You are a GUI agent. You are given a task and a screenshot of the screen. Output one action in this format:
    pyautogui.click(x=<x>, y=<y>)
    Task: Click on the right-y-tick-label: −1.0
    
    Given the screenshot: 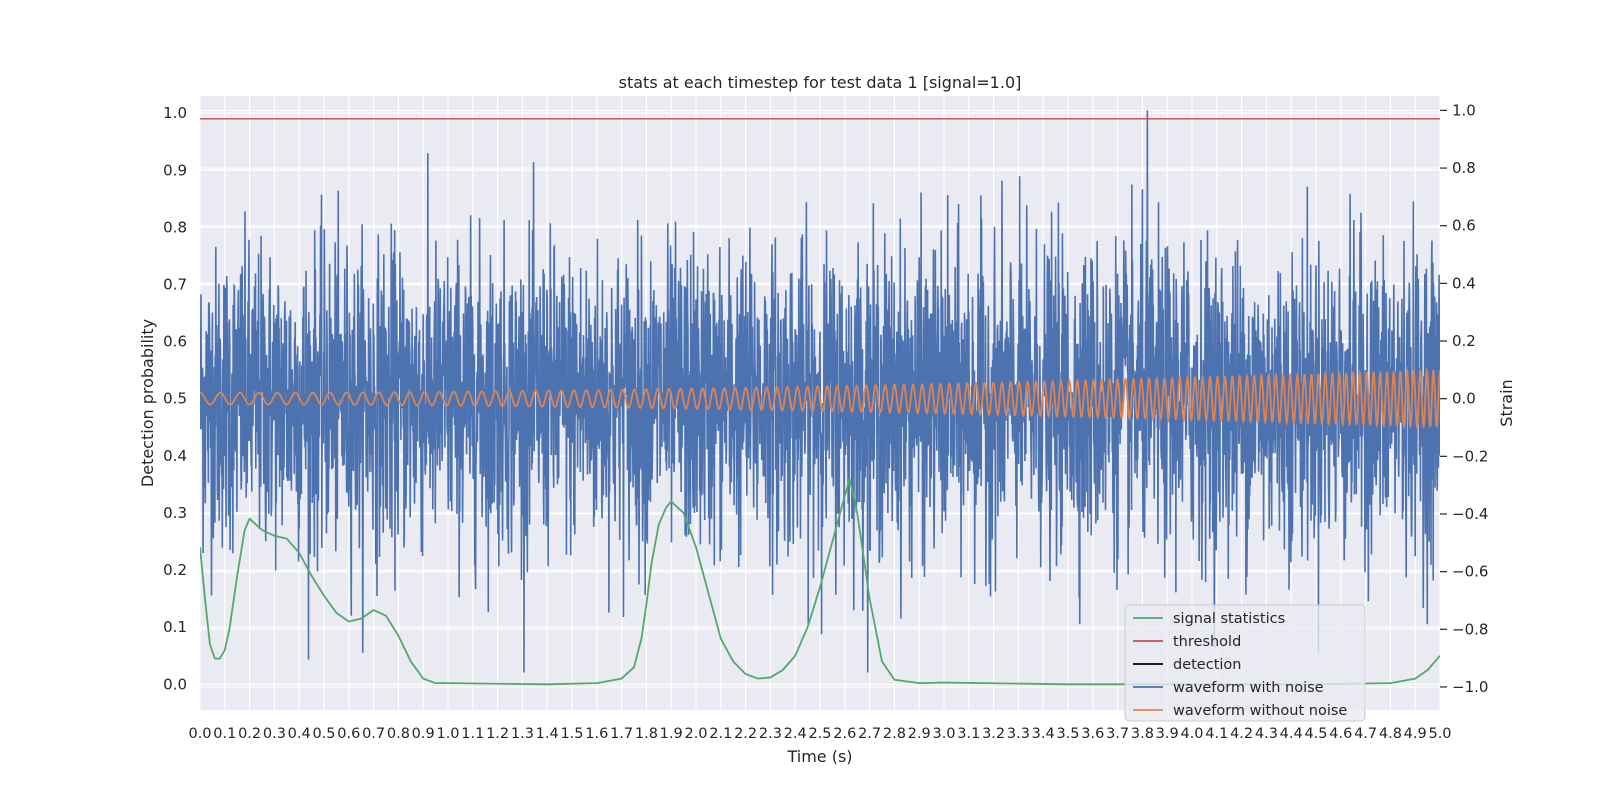 What is the action you would take?
    pyautogui.click(x=1470, y=687)
    